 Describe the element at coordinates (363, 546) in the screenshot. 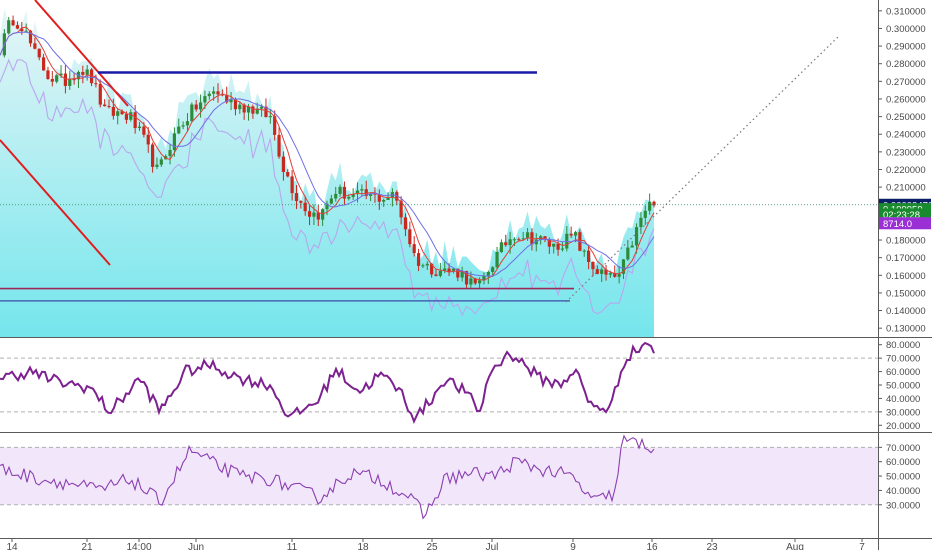

I see `x-tick-label: 18` at that location.